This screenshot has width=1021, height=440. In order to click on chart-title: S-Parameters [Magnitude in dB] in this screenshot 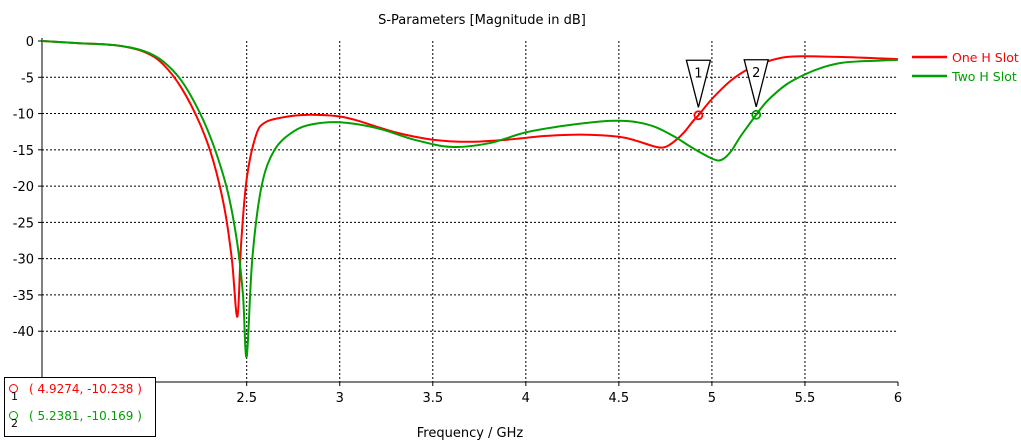, I will do `click(482, 20)`.